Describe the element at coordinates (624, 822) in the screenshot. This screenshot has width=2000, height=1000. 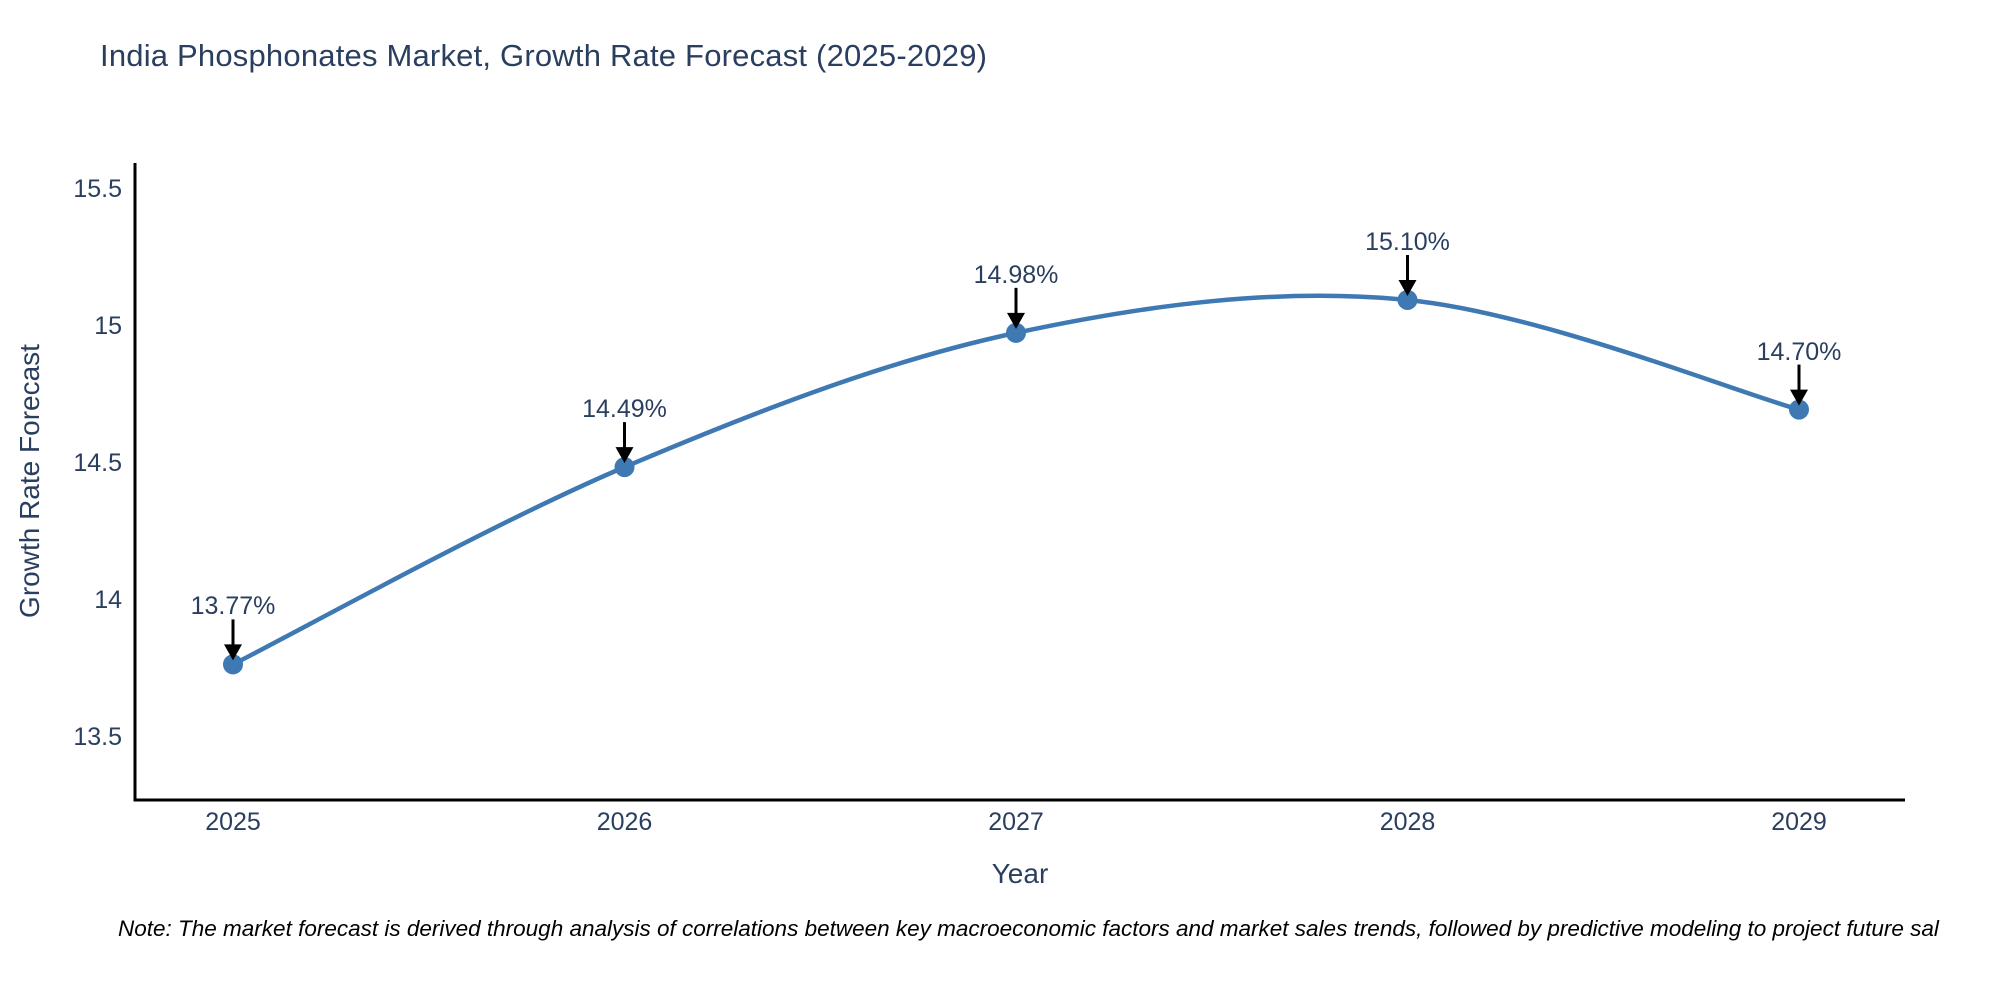
I see `x-tick-label: 2026` at that location.